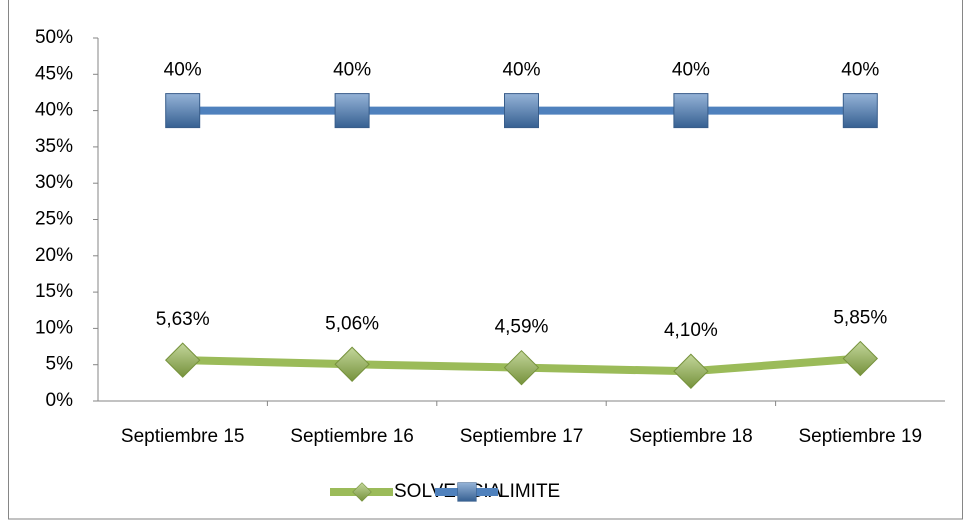 The image size is (964, 522). What do you see at coordinates (691, 330) in the screenshot?
I see `data-label: 4,10%` at bounding box center [691, 330].